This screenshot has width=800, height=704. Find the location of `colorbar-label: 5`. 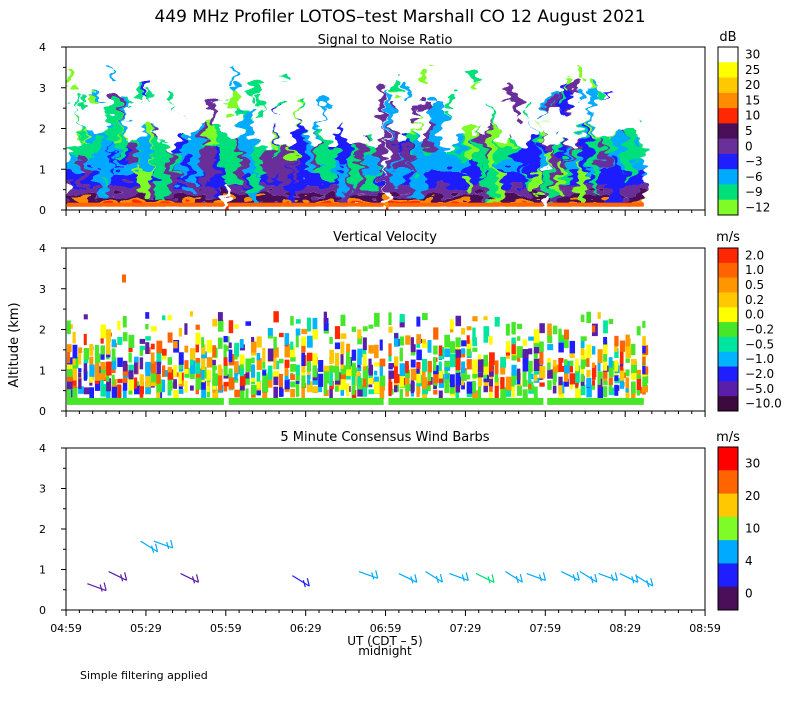

colorbar-label: 5 is located at coordinates (749, 131).